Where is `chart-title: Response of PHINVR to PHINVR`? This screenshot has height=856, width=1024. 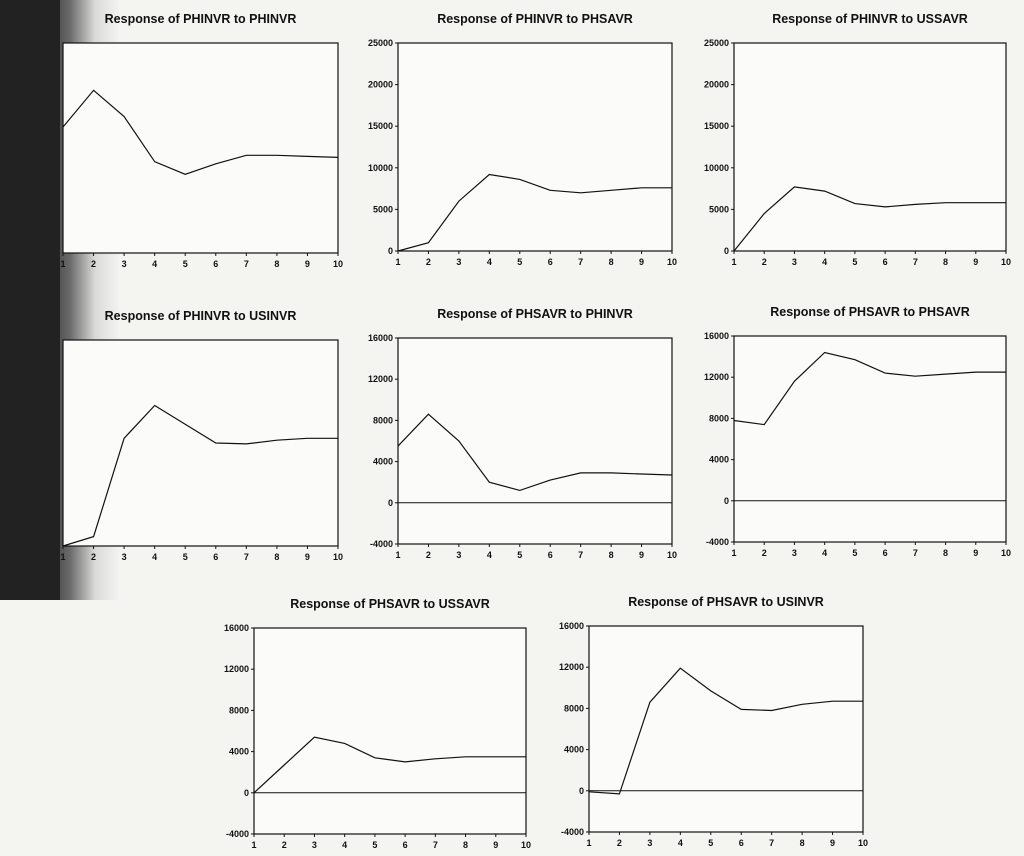
chart-title: Response of PHINVR to PHINVR is located at coordinates (201, 19).